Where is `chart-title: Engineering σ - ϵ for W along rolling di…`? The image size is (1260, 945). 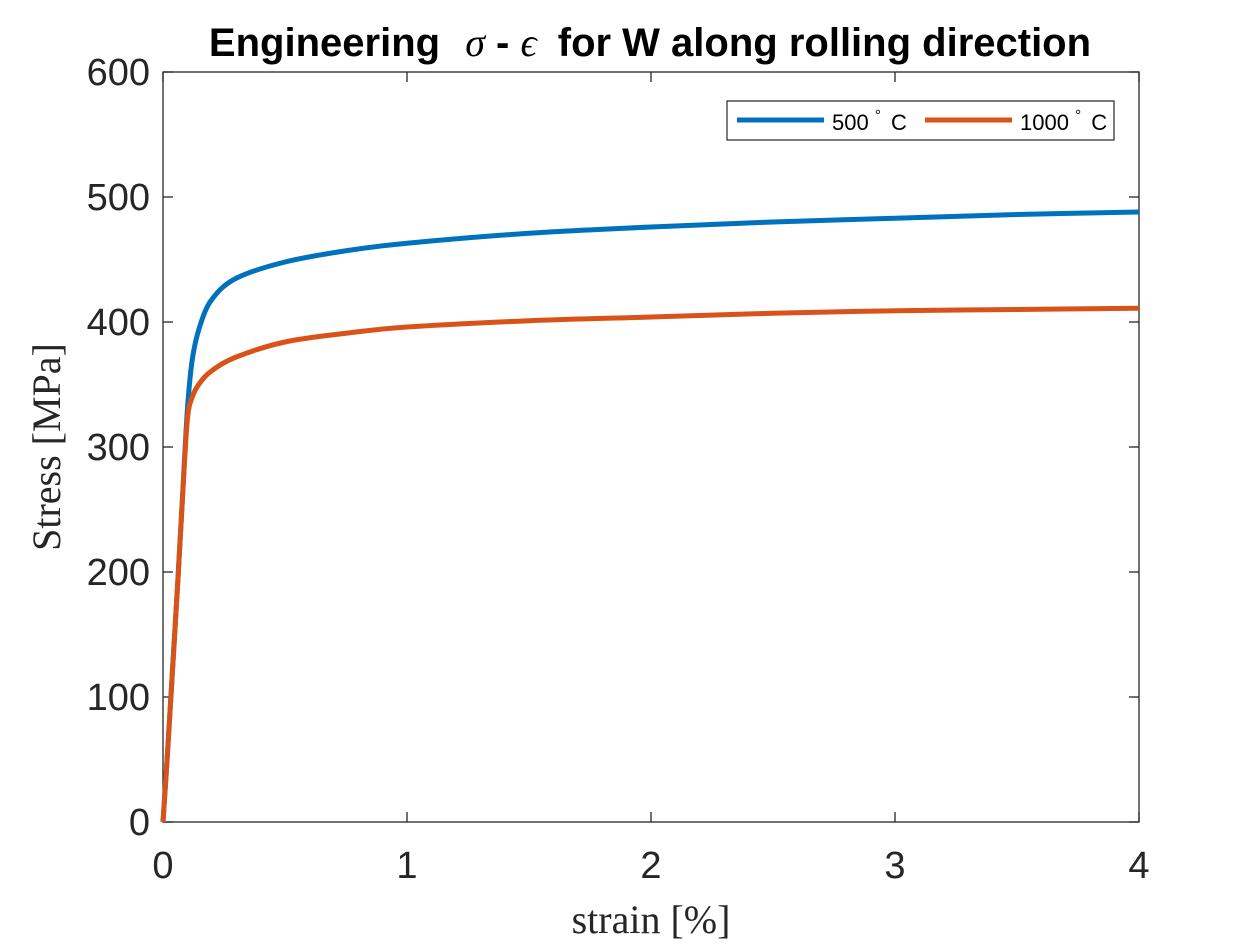 chart-title: Engineering σ - ϵ for W along rolling di… is located at coordinates (650, 42).